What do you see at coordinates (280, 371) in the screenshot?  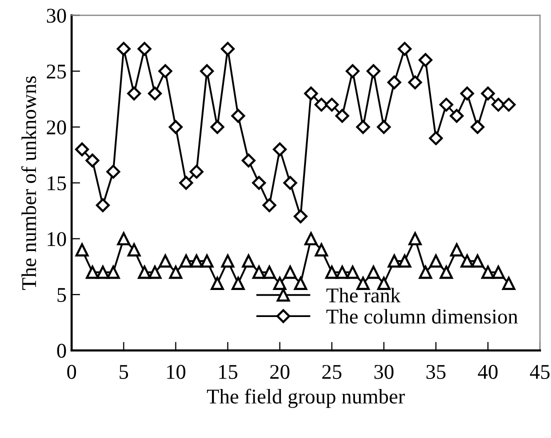 I see `x-tick-label: 20` at bounding box center [280, 371].